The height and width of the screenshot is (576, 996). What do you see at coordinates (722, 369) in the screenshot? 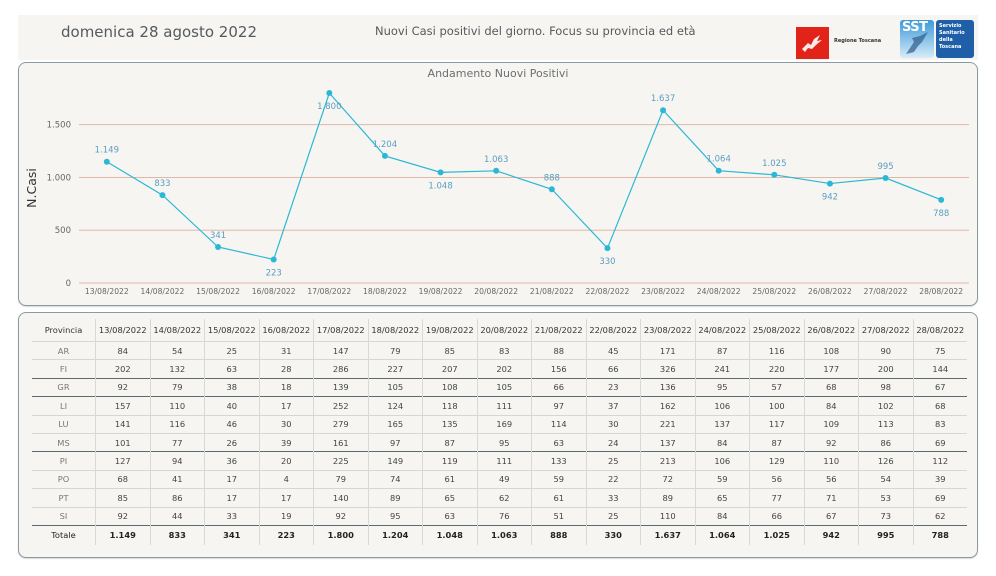
I see `cases-cell: 241` at bounding box center [722, 369].